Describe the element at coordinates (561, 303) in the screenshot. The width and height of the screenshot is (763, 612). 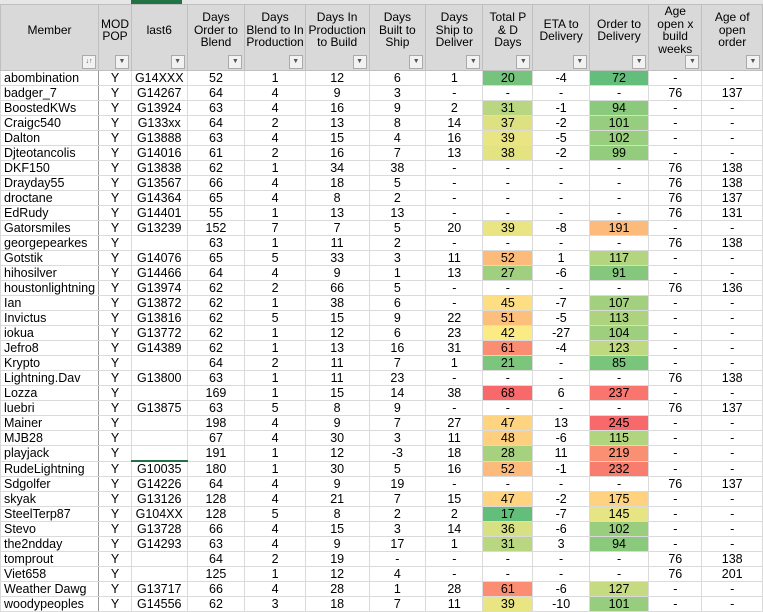
I see `cell-eta-to-delivery: -7` at that location.